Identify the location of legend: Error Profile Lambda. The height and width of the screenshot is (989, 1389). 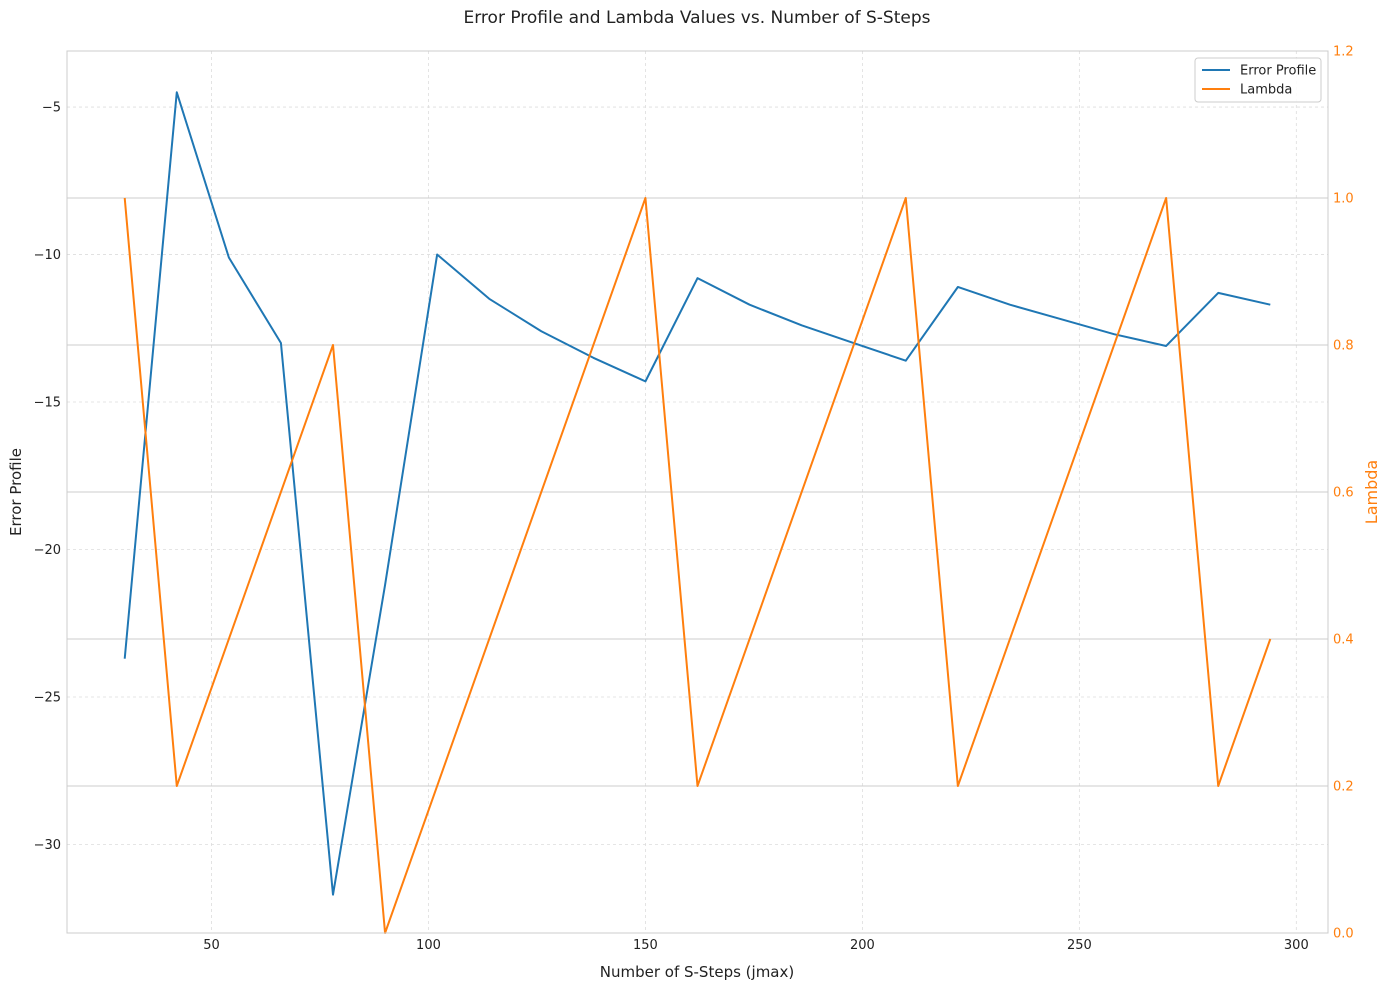
(1258, 80).